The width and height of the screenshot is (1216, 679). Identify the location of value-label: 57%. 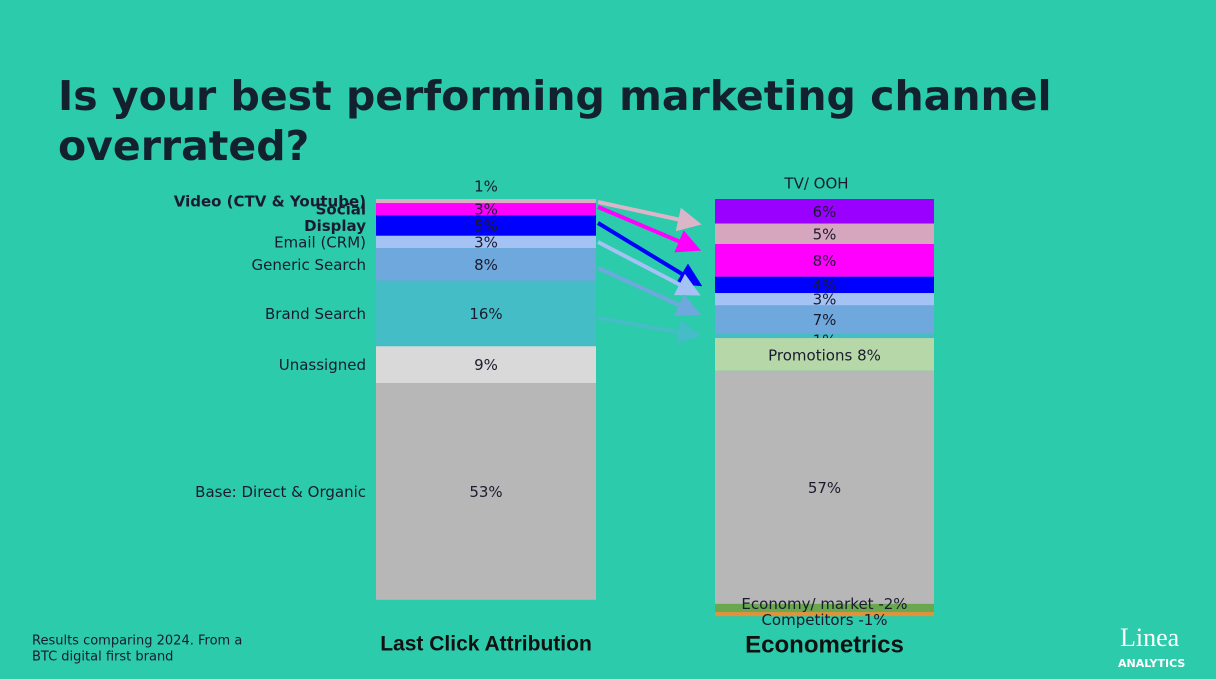
(824, 488).